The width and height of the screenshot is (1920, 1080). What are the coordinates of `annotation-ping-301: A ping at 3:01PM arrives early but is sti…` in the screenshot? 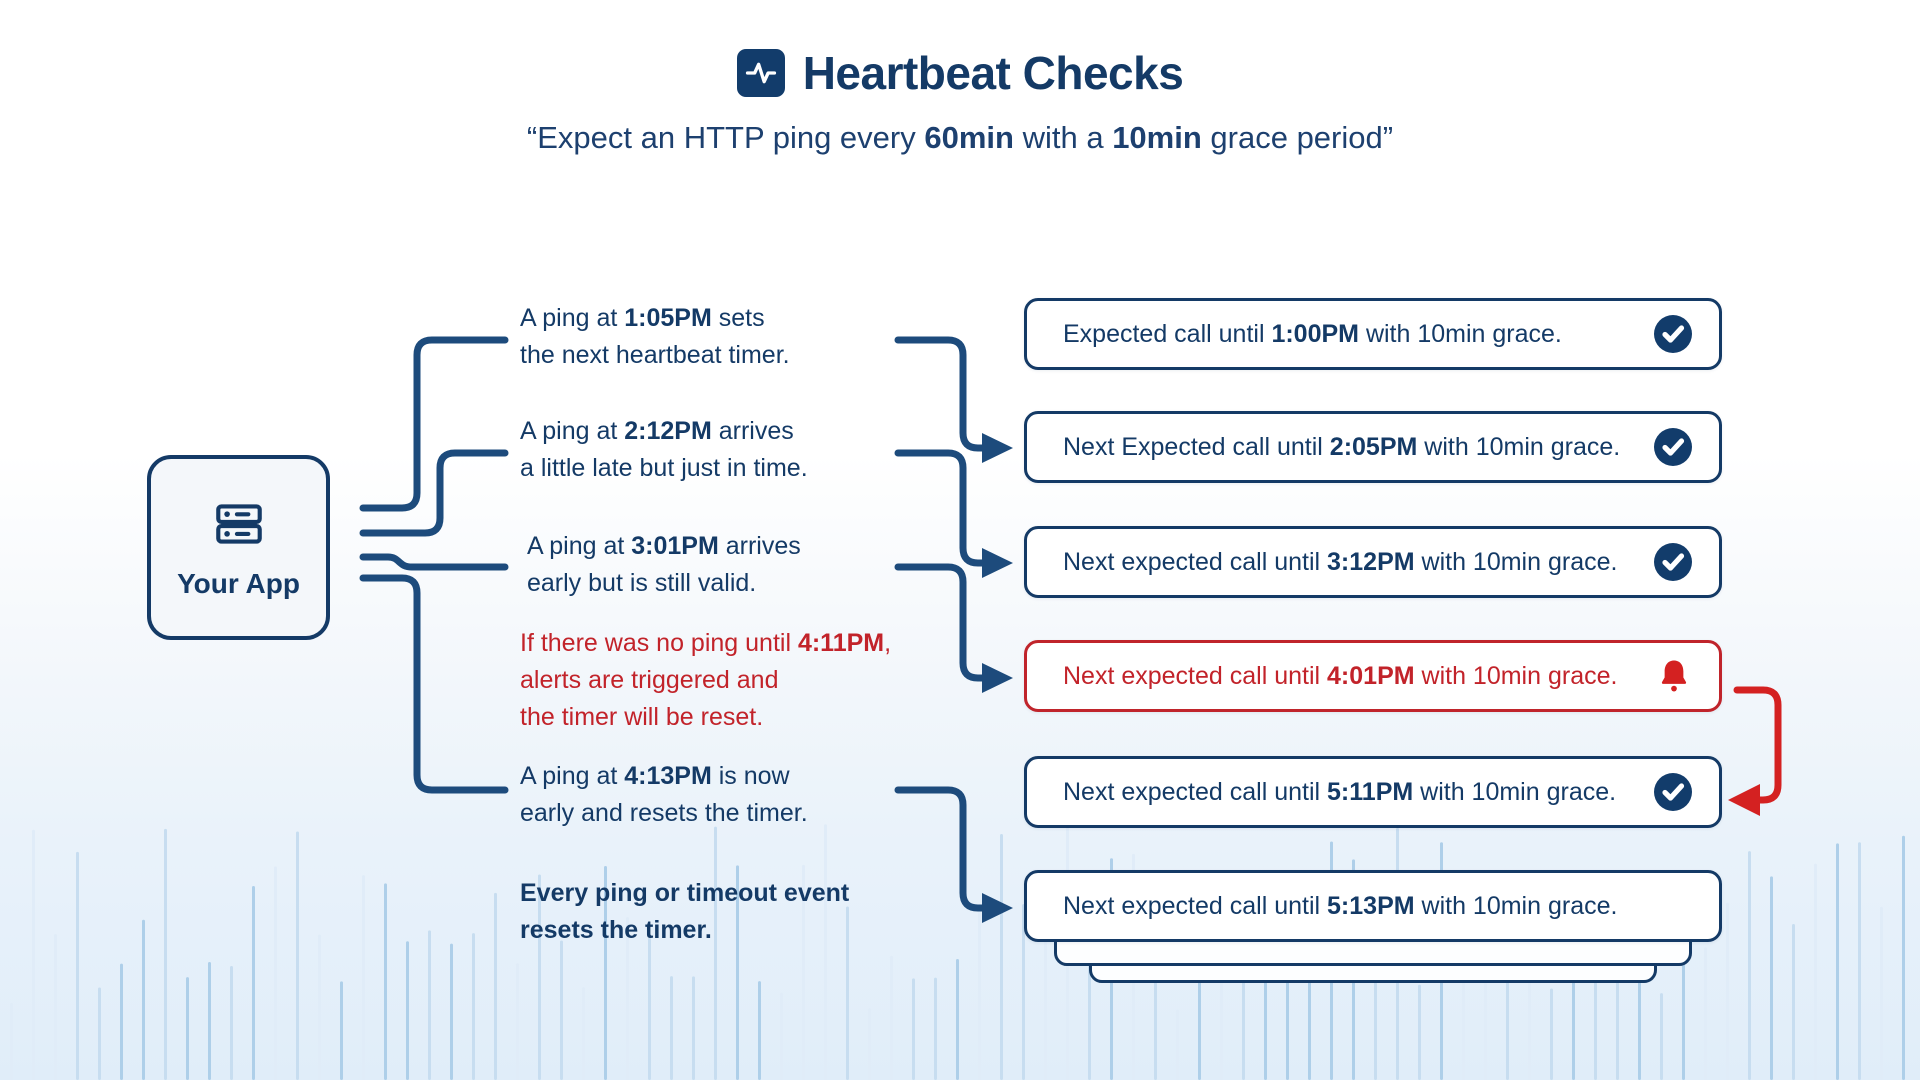 It's located at (664, 564).